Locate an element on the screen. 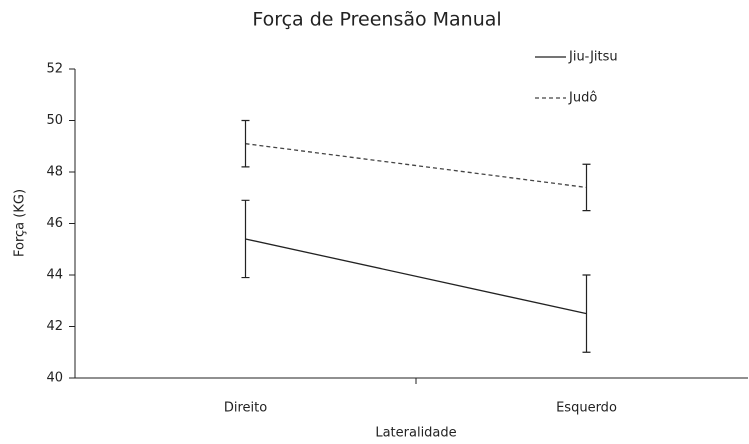  y-tick-label: 48 is located at coordinates (54, 172).